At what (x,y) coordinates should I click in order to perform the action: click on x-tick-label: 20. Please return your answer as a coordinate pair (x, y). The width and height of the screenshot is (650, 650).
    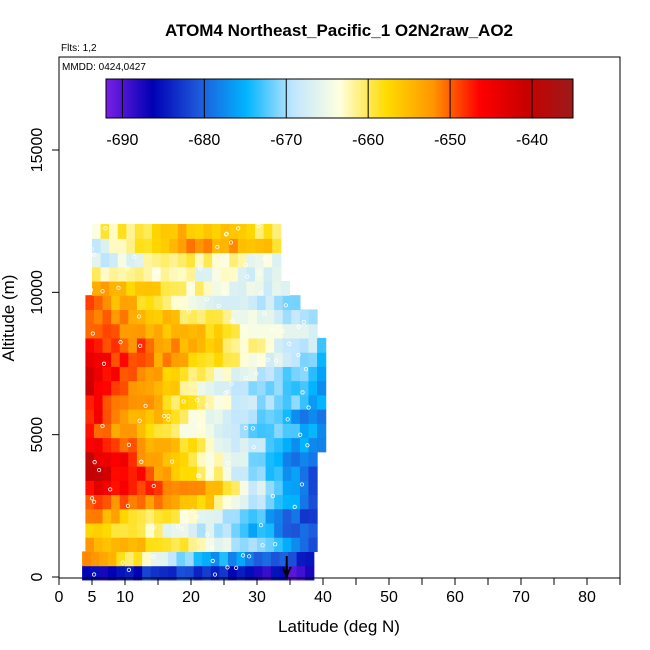
    Looking at the image, I should click on (191, 597).